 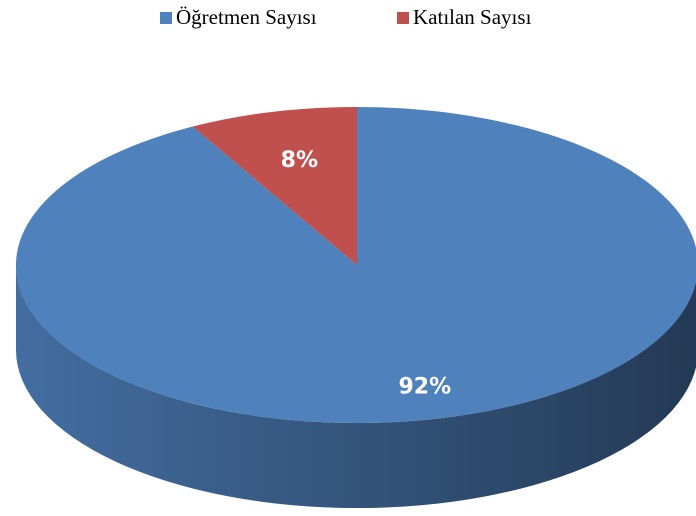 I want to click on legend-label: Öğretmen Sayısı, so click(x=246, y=17).